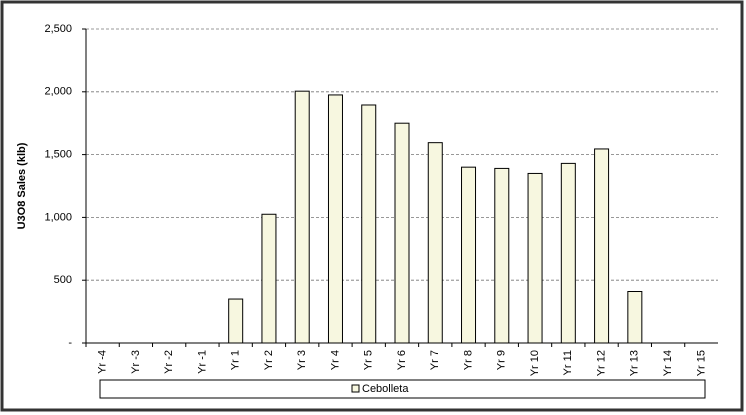  Describe the element at coordinates (402, 360) in the screenshot. I see `x-tick-label: Yr 6` at that location.